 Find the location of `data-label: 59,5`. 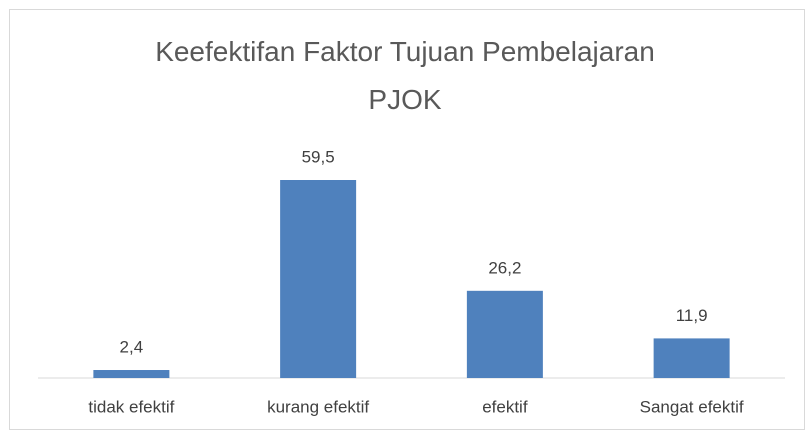

data-label: 59,5 is located at coordinates (318, 156).